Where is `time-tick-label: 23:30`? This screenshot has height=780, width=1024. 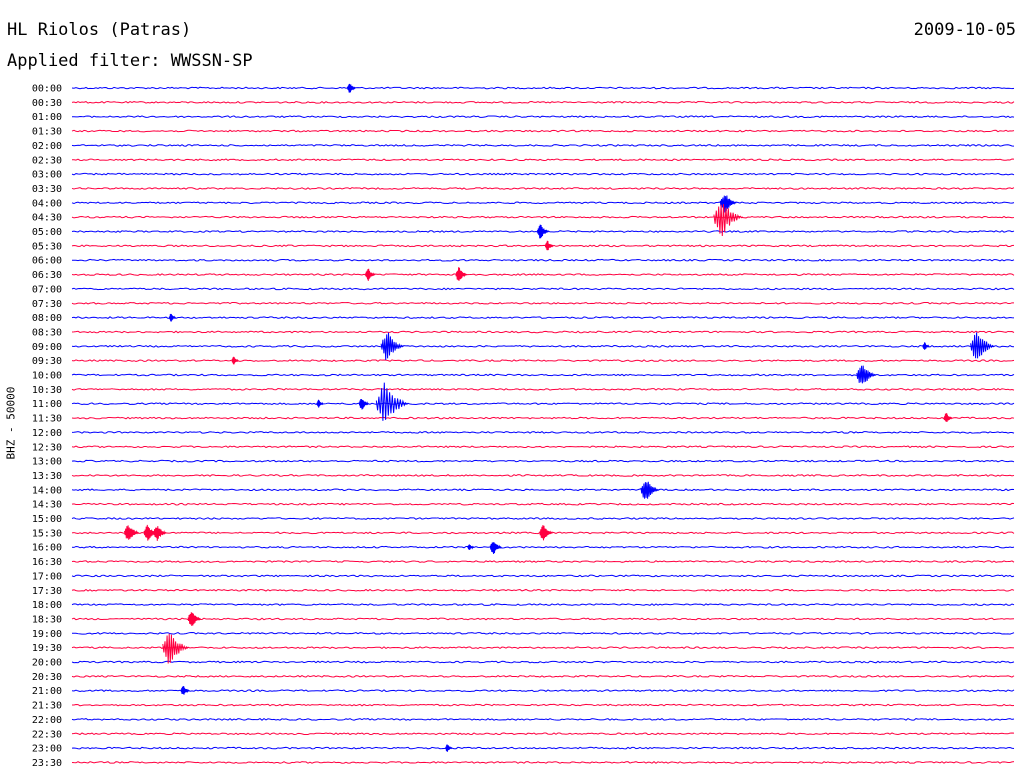
time-tick-label: 23:30 is located at coordinates (47, 763).